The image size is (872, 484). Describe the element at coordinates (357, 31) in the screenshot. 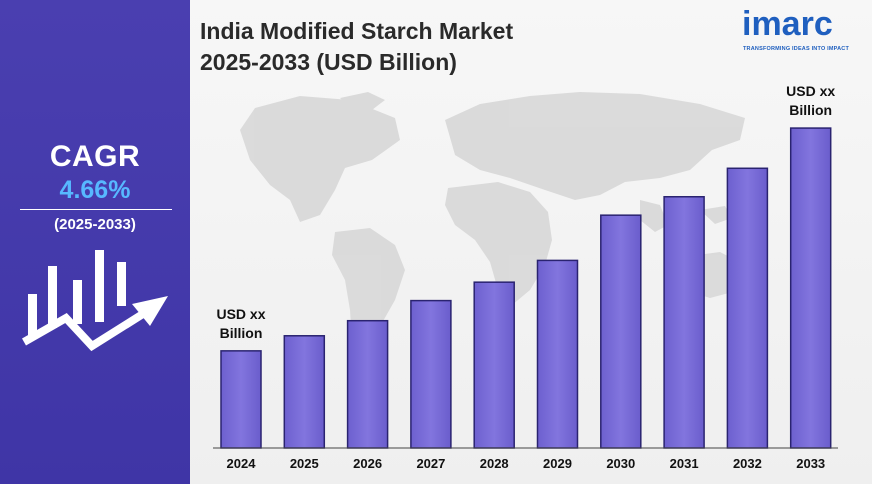

I see `title-line-1: India Modified Starch Market` at that location.